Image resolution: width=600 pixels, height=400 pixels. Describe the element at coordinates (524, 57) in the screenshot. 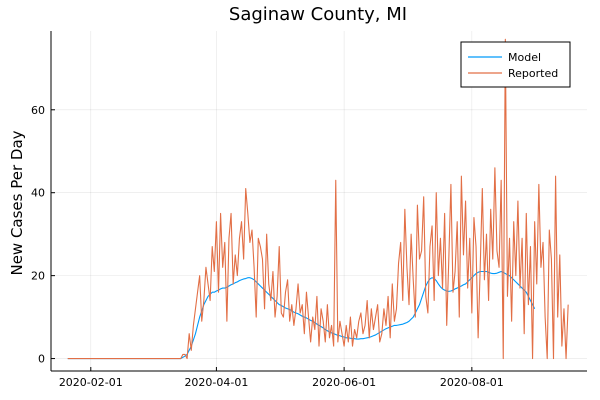

I see `legend-label-model: Model` at that location.